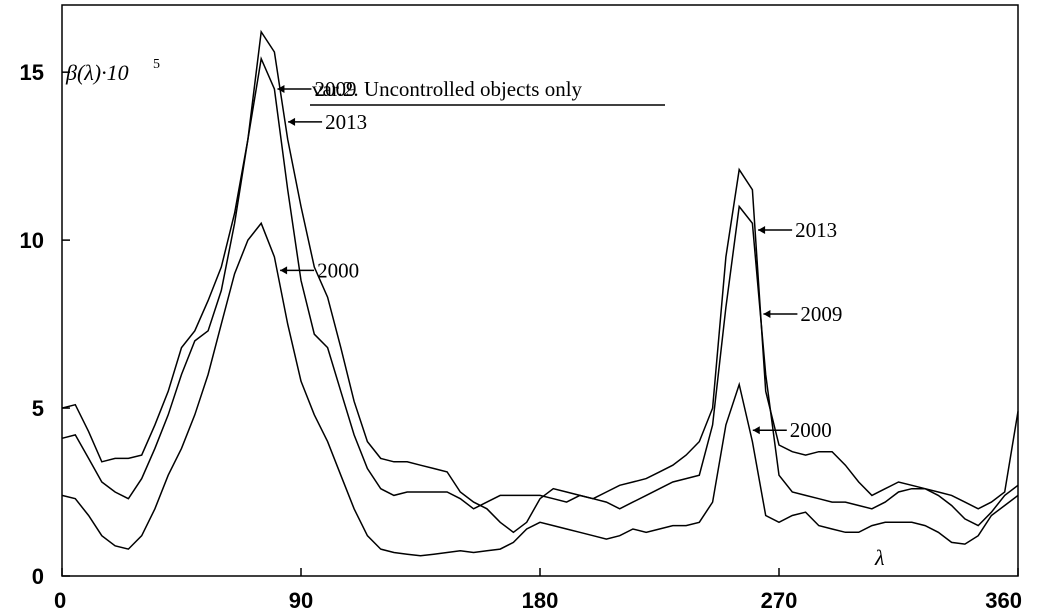 This screenshot has width=1045, height=616. Describe the element at coordinates (540, 600) in the screenshot. I see `x-tick-label: 180` at that location.